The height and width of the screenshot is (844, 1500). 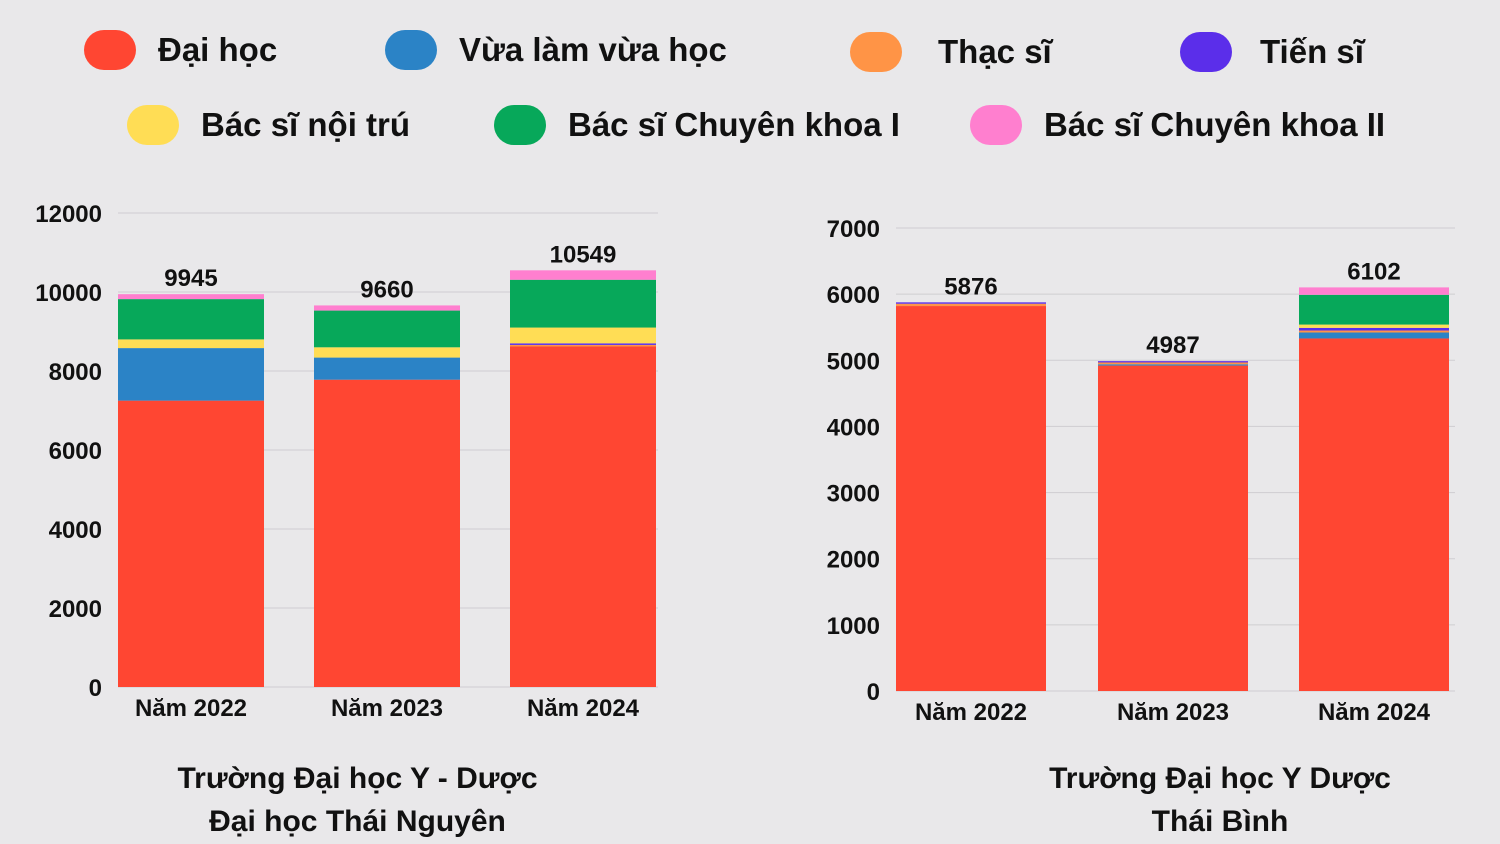 I want to click on legend-item-vua-lam-vua-hoc: Vừa làm vừa học, so click(x=556, y=50).